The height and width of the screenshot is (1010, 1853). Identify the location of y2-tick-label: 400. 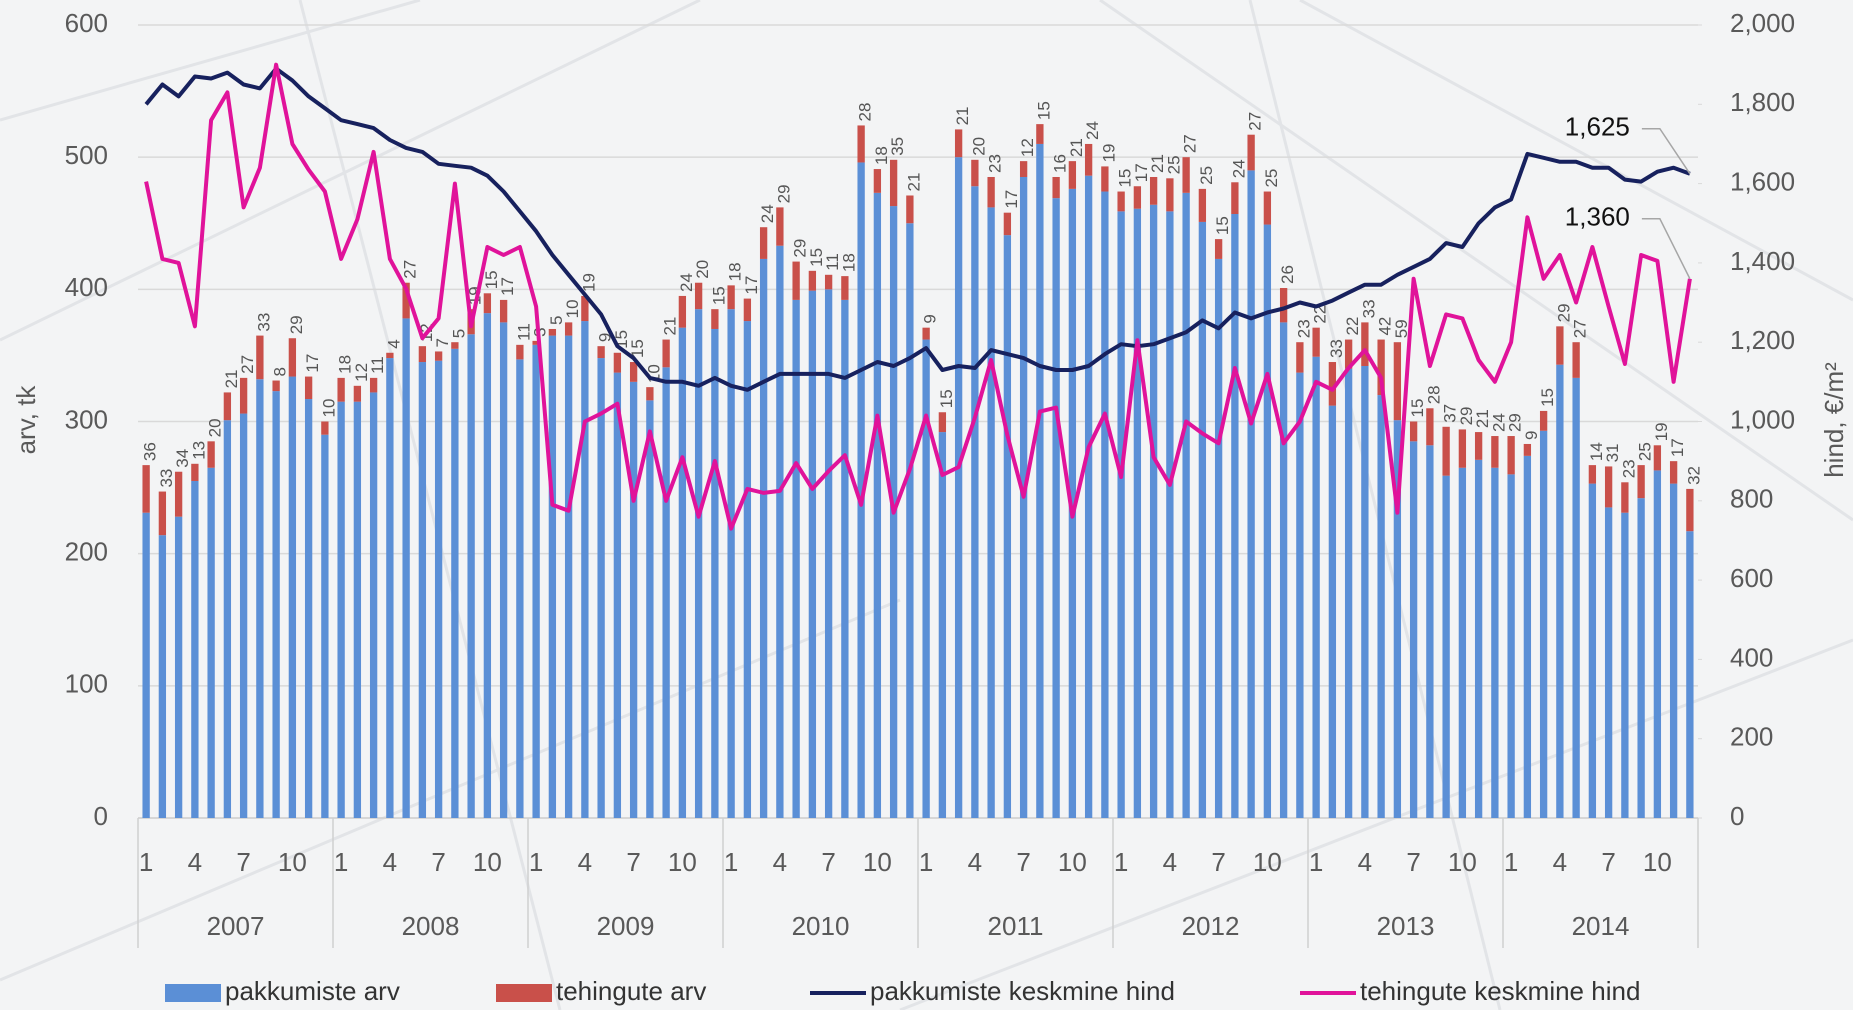
(1751, 657).